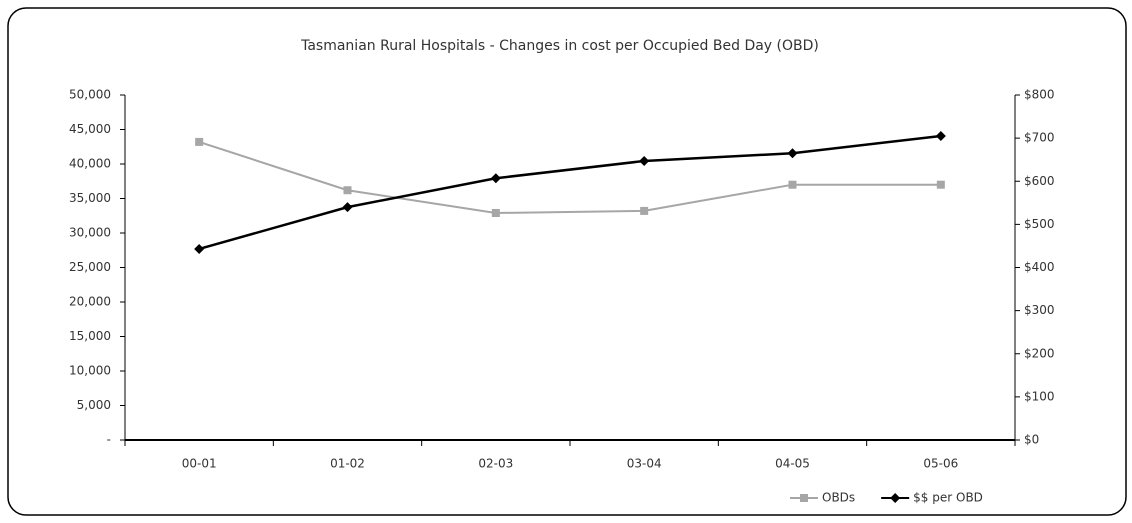 Image resolution: width=1132 pixels, height=523 pixels. What do you see at coordinates (347, 464) in the screenshot?
I see `x-tick-label: 01-02` at bounding box center [347, 464].